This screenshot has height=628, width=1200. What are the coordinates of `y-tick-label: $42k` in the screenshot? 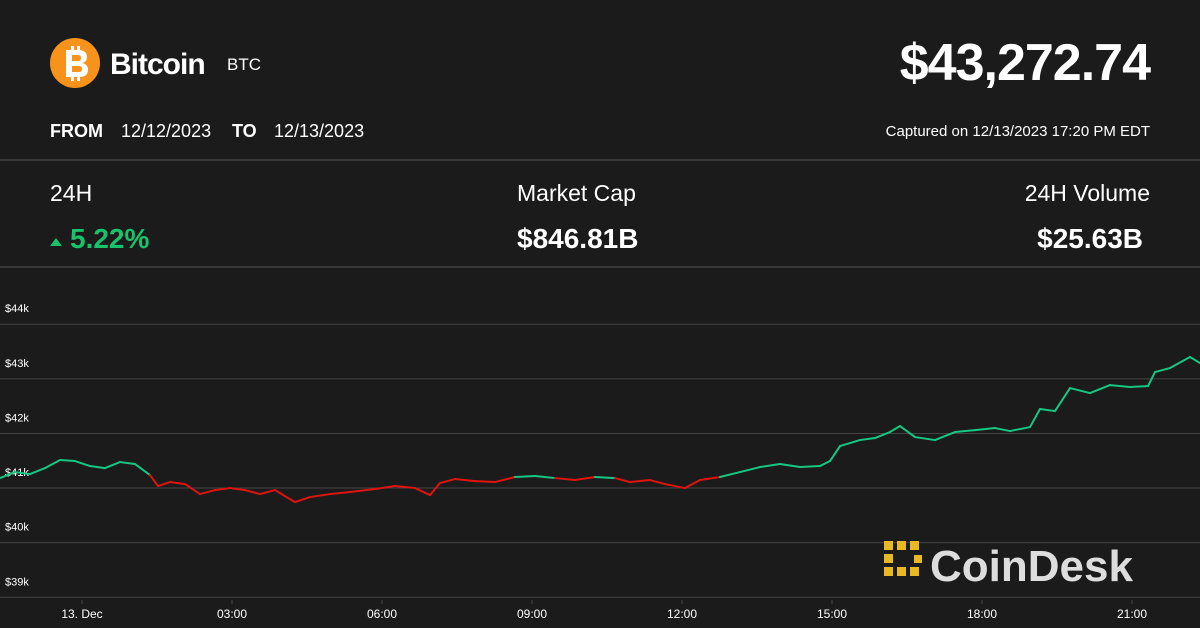 It's located at (17, 418).